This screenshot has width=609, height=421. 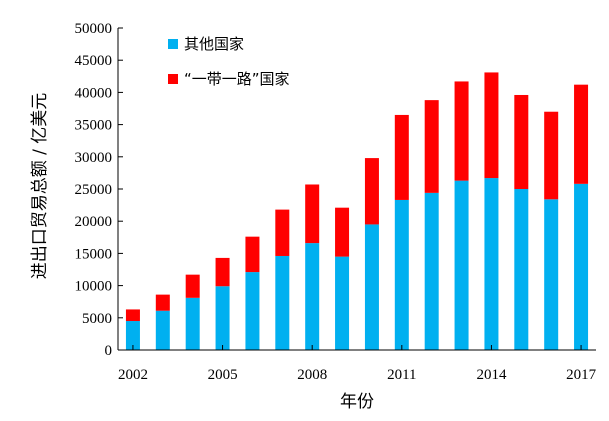 What do you see at coordinates (312, 214) in the screenshot?
I see `bar-belt-and-road-2008` at bounding box center [312, 214].